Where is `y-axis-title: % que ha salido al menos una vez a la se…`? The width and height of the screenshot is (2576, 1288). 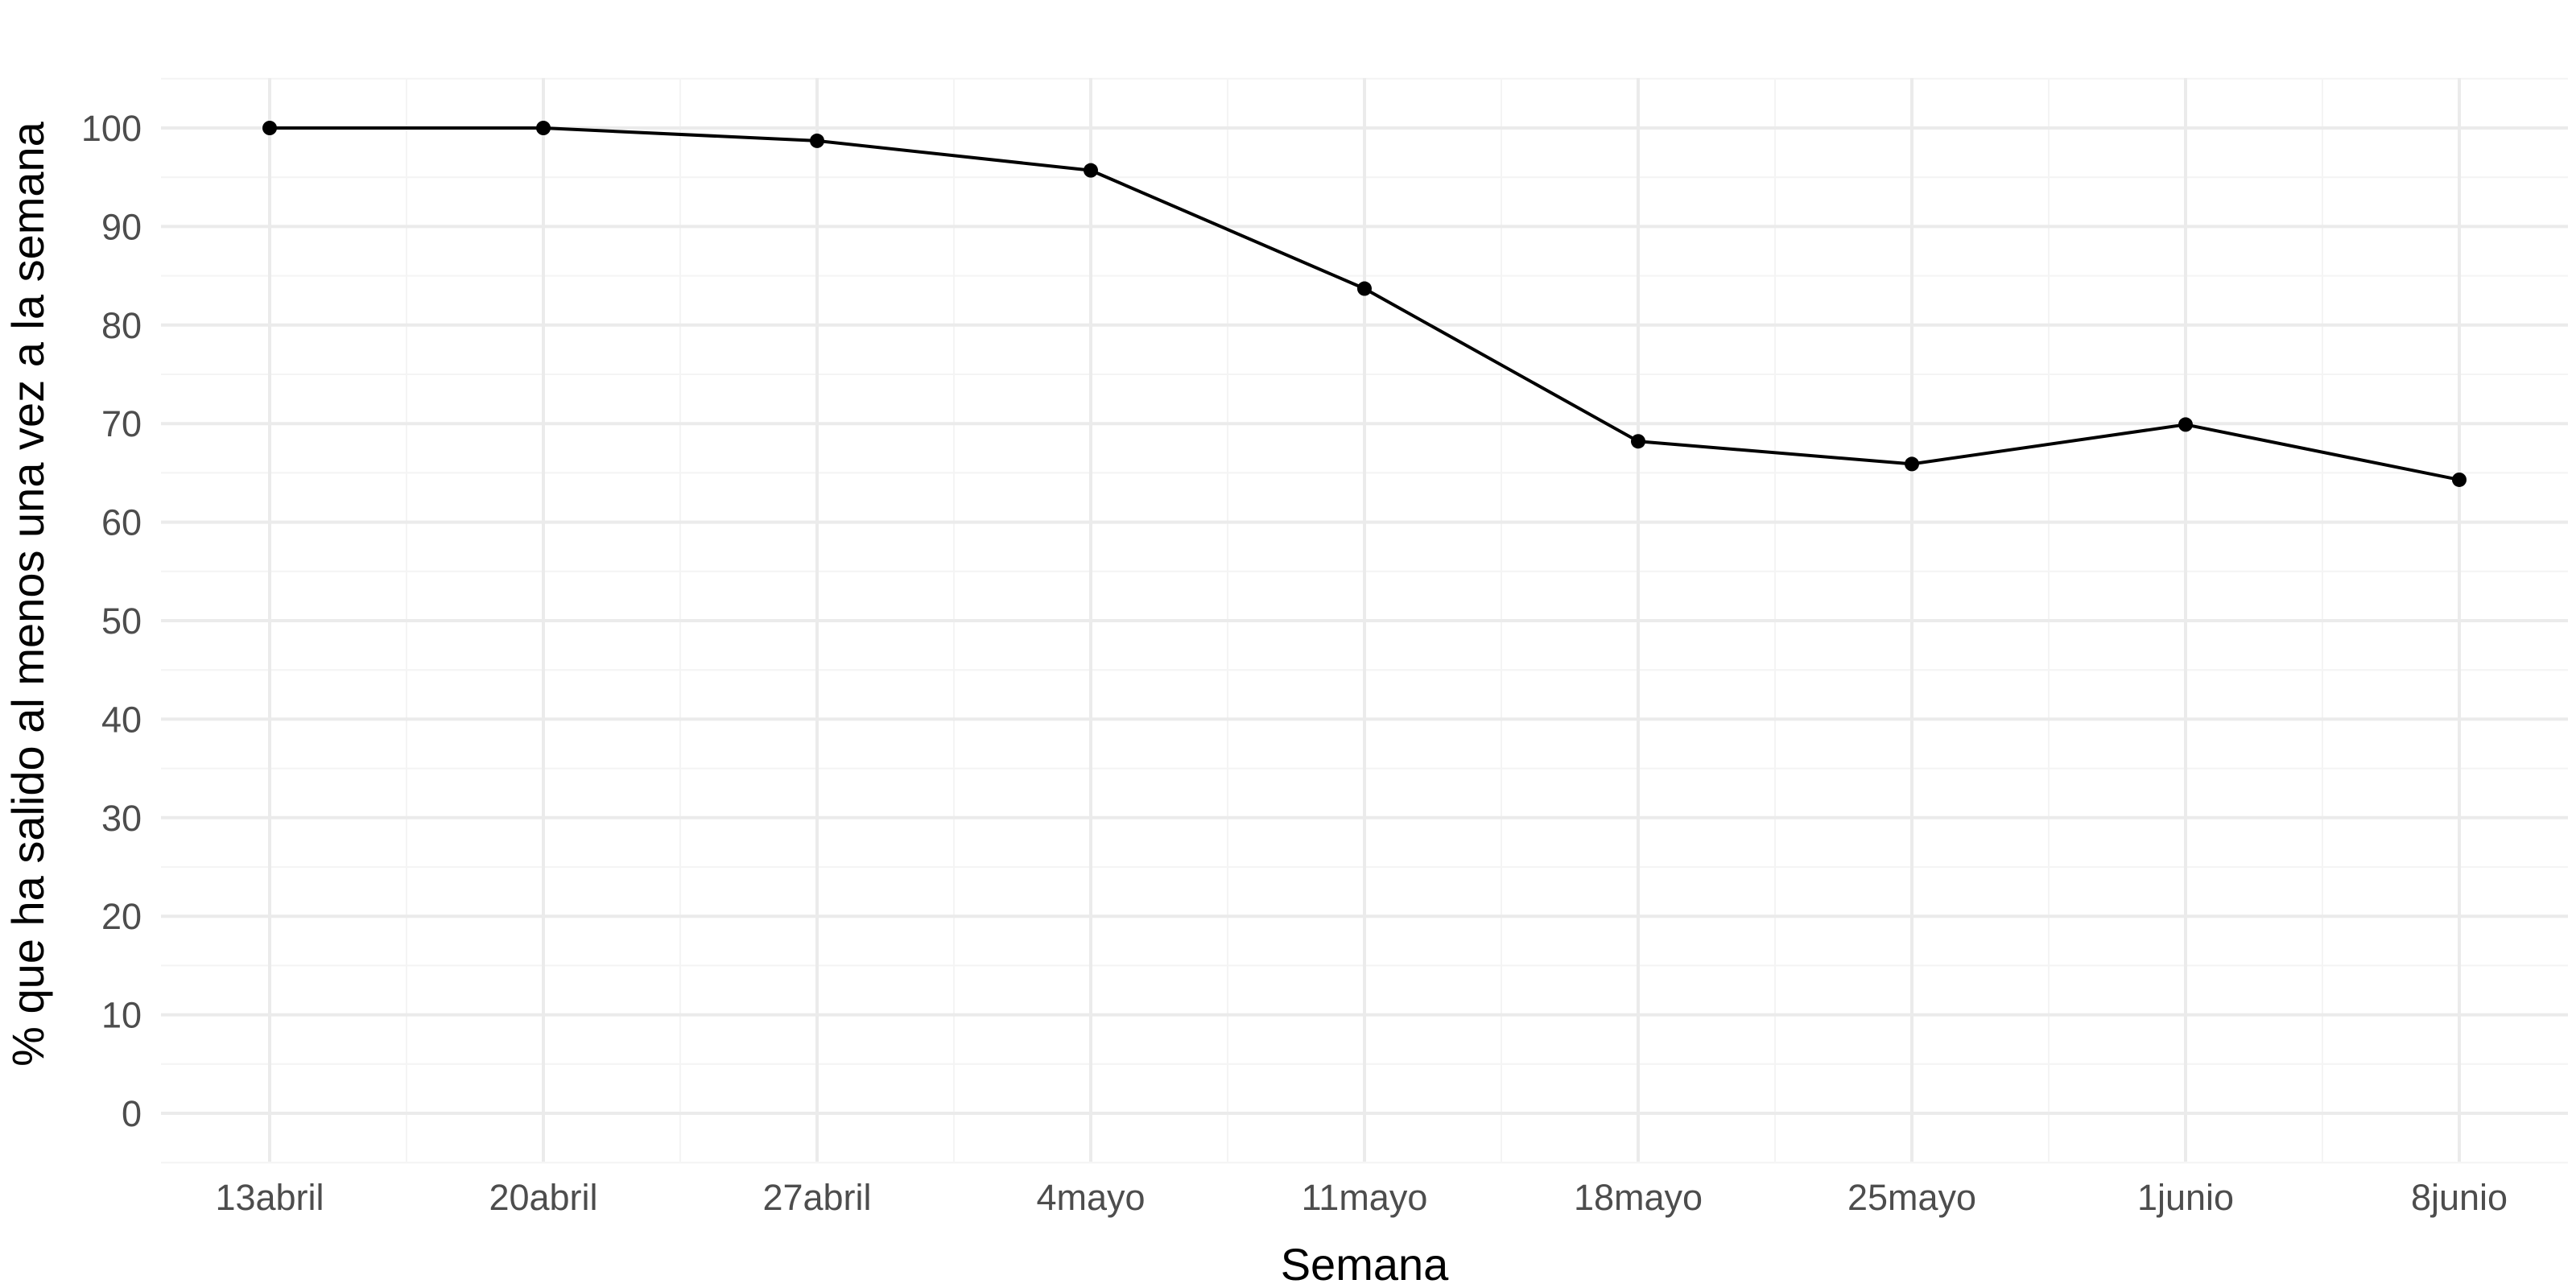
y-axis-title: % que ha salido al menos una vez a la se… is located at coordinates (27, 593).